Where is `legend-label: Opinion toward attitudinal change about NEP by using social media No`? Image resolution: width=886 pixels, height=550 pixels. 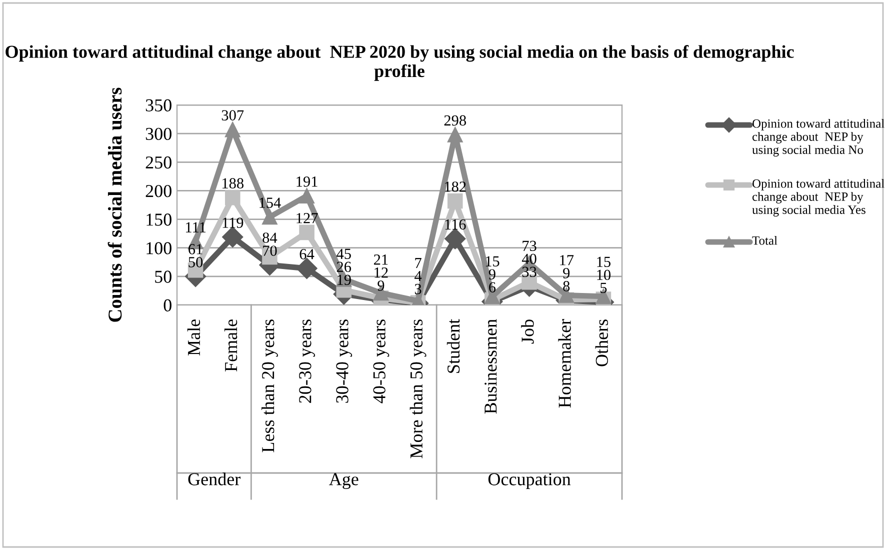
legend-label: Opinion toward attitudinal change about NEP by using social media No is located at coordinates (818, 138).